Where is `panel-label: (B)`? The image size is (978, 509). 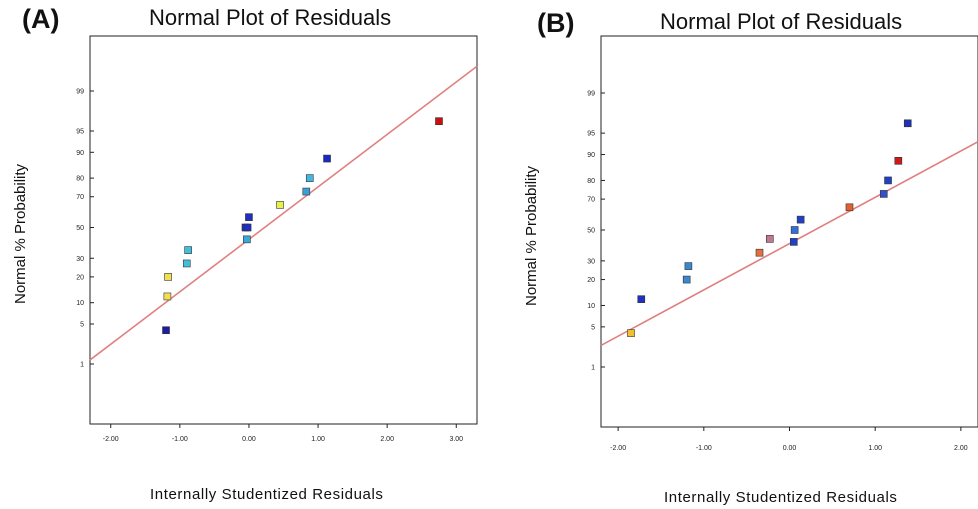
panel-label: (B) is located at coordinates (556, 23).